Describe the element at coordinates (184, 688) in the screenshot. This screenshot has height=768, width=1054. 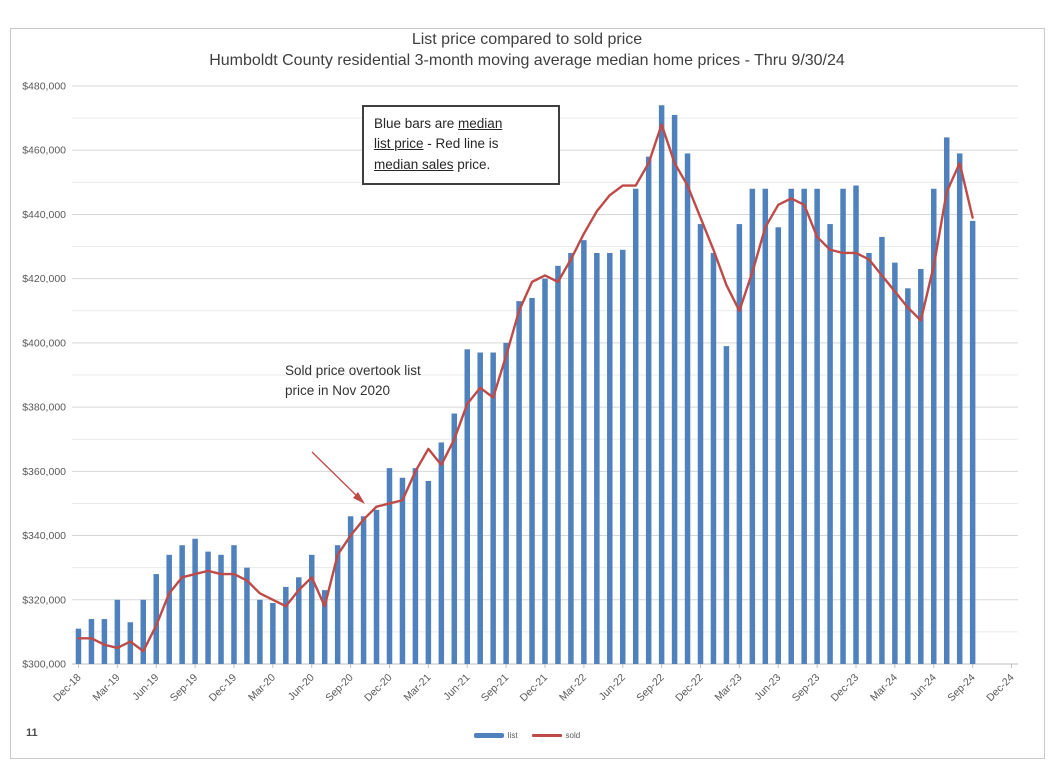
I see `x-tick-label: Sep-19` at that location.